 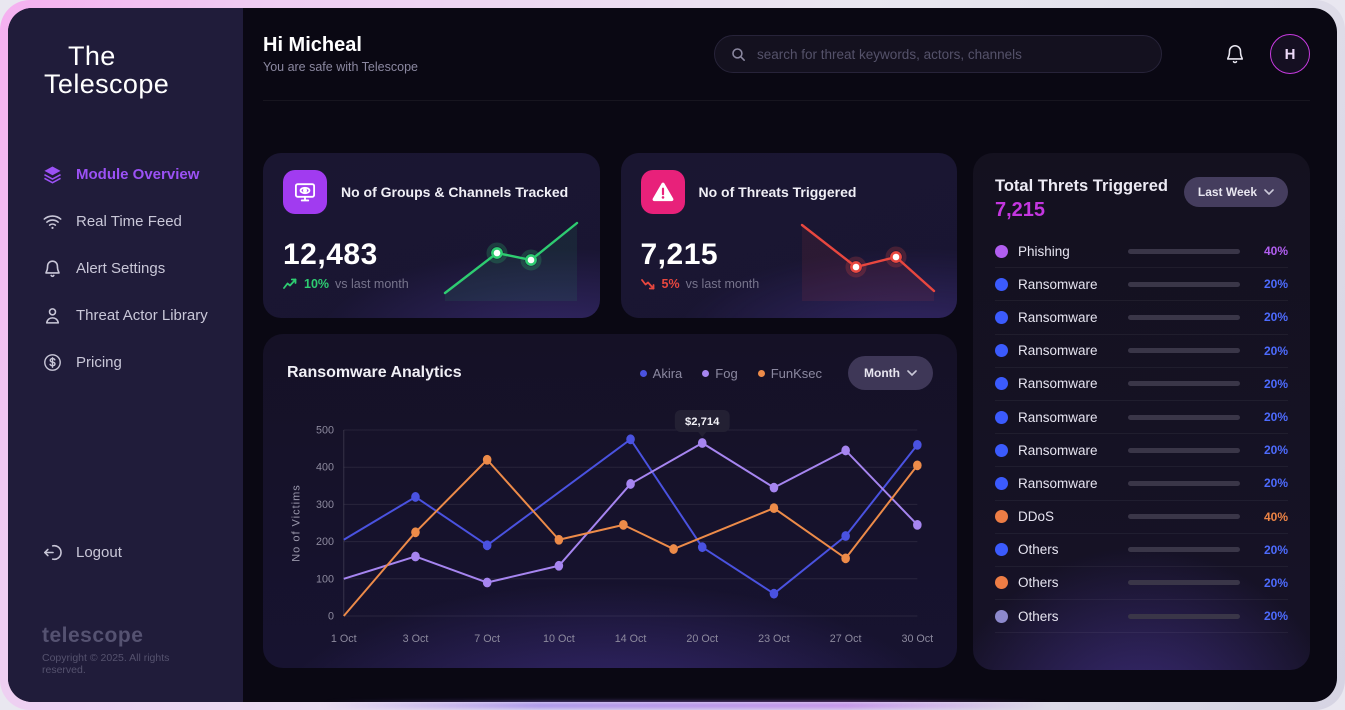 I want to click on top-bar: Hi Micheal You are safe with Telescope H, so click(x=786, y=54).